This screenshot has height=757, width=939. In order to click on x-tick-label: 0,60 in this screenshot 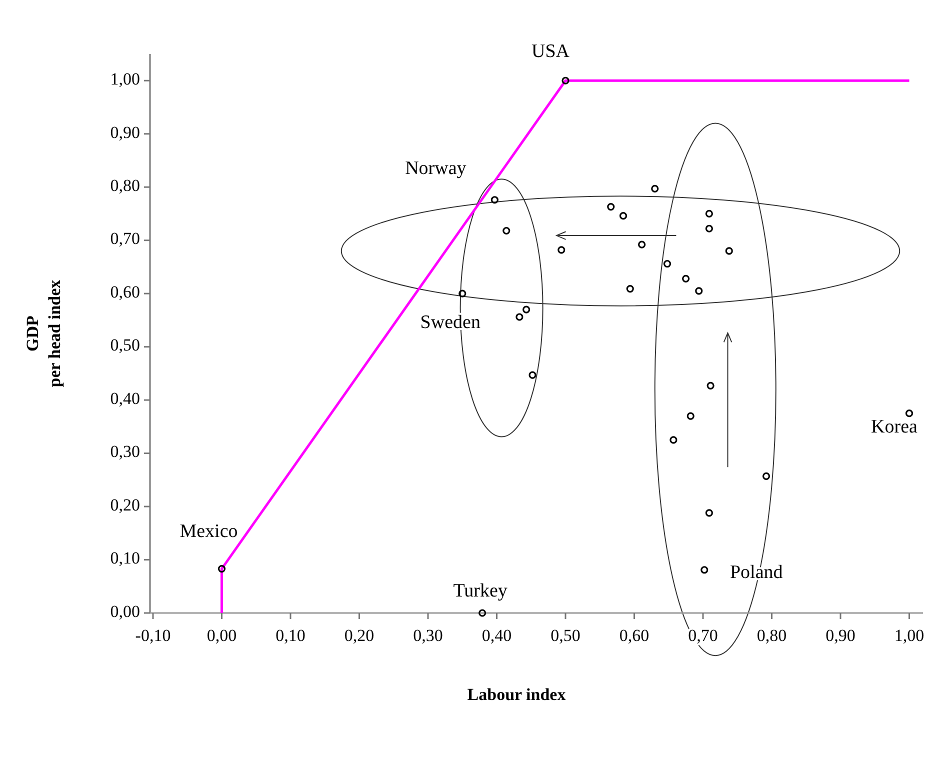, I will do `click(634, 635)`.